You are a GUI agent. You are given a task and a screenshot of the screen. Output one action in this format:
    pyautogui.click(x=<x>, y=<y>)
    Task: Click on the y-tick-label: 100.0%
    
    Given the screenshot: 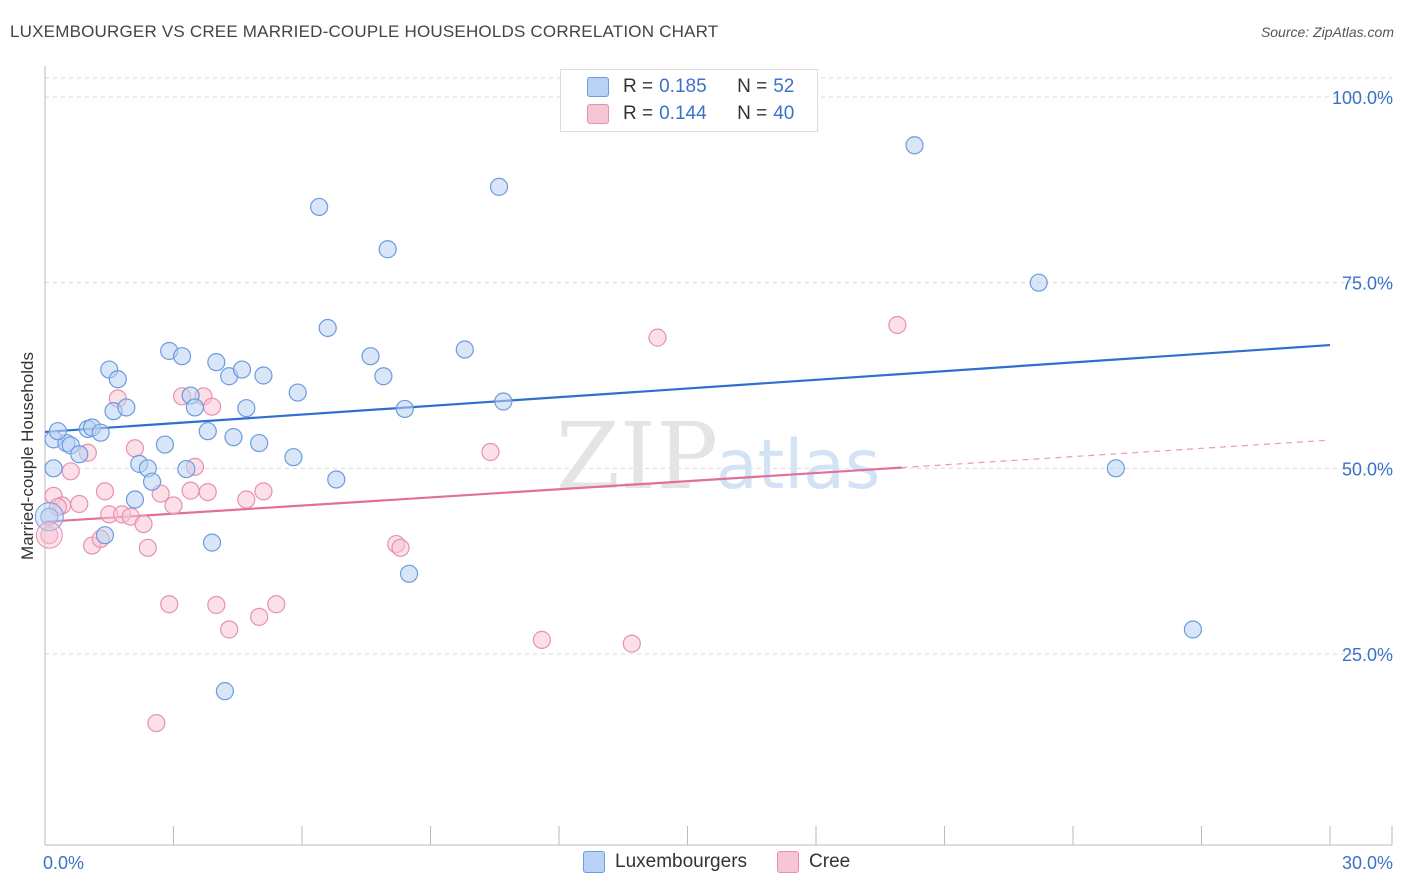 What is the action you would take?
    pyautogui.click(x=1362, y=98)
    